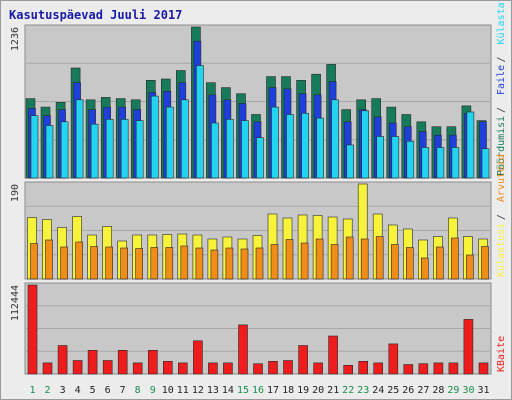  I want to click on xtick-day-28: 28, so click(438, 390).